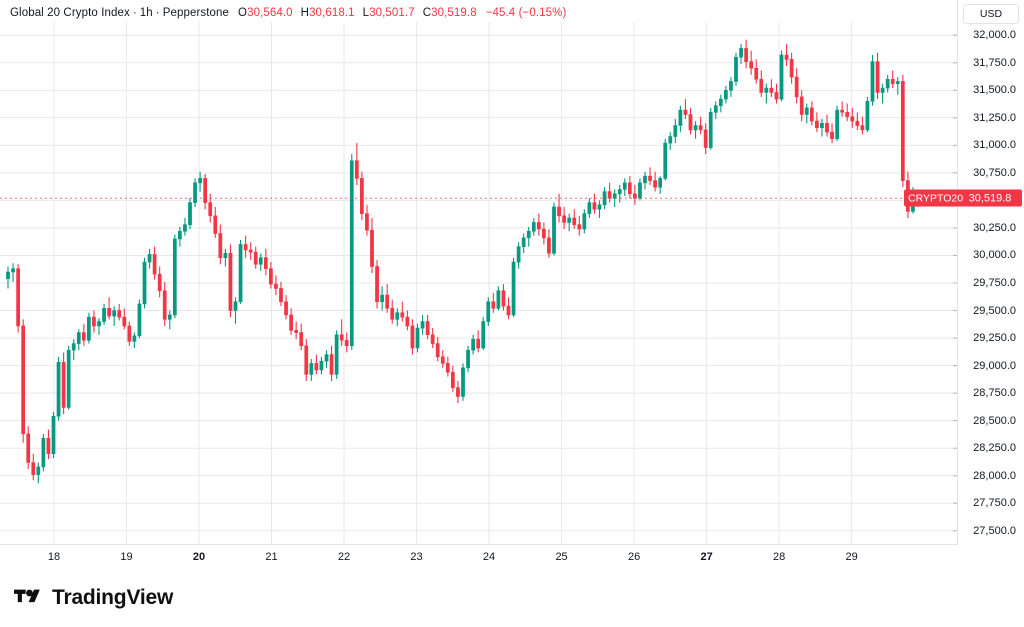 This screenshot has width=1024, height=627. Describe the element at coordinates (994, 310) in the screenshot. I see `price-tick-label: 29,500.0` at that location.